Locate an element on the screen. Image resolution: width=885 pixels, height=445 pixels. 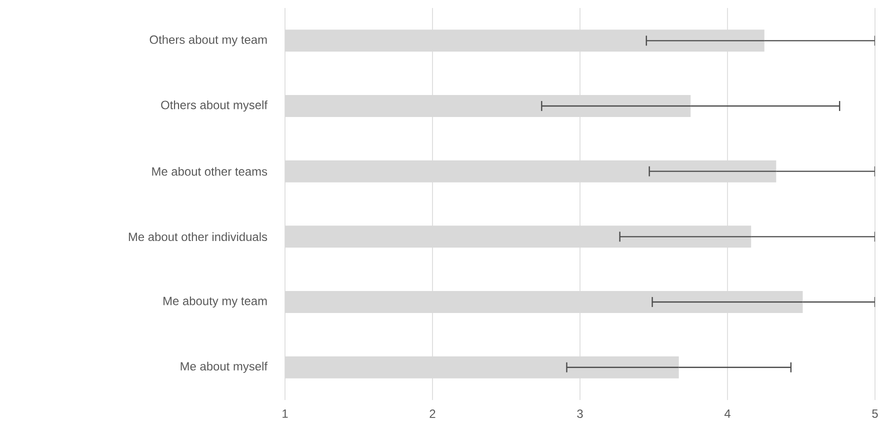
x-tick-label: 3 is located at coordinates (580, 414).